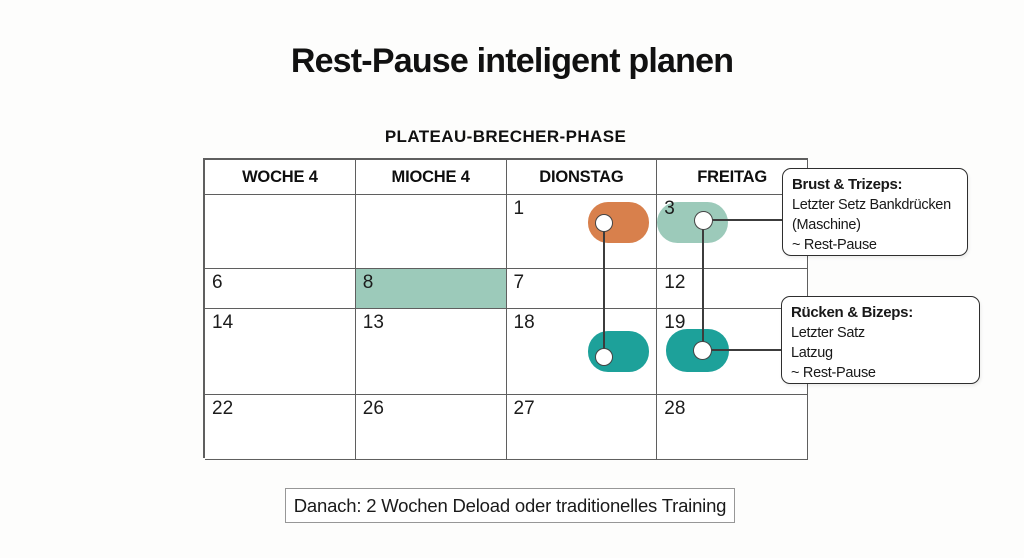  I want to click on calendar-cell-highlighted: 8, so click(431, 289).